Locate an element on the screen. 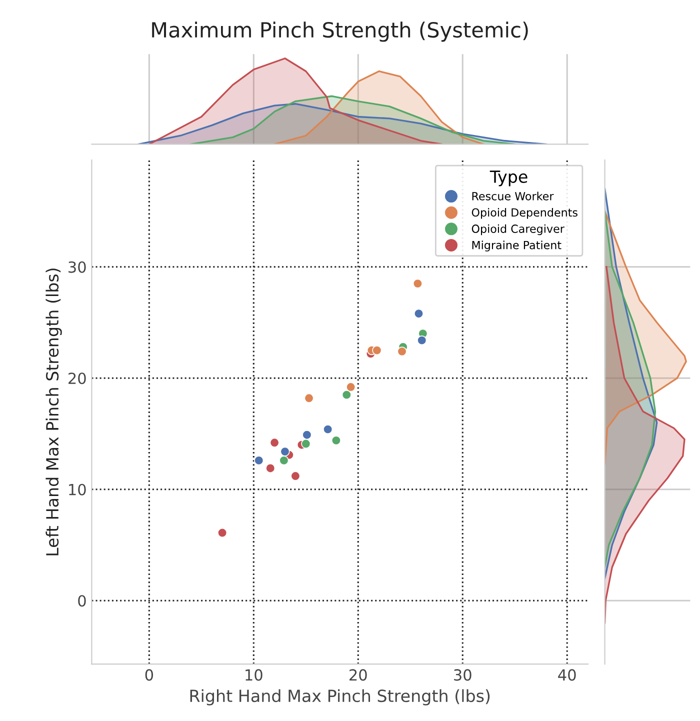  y-tick-label: 30 is located at coordinates (77, 267).